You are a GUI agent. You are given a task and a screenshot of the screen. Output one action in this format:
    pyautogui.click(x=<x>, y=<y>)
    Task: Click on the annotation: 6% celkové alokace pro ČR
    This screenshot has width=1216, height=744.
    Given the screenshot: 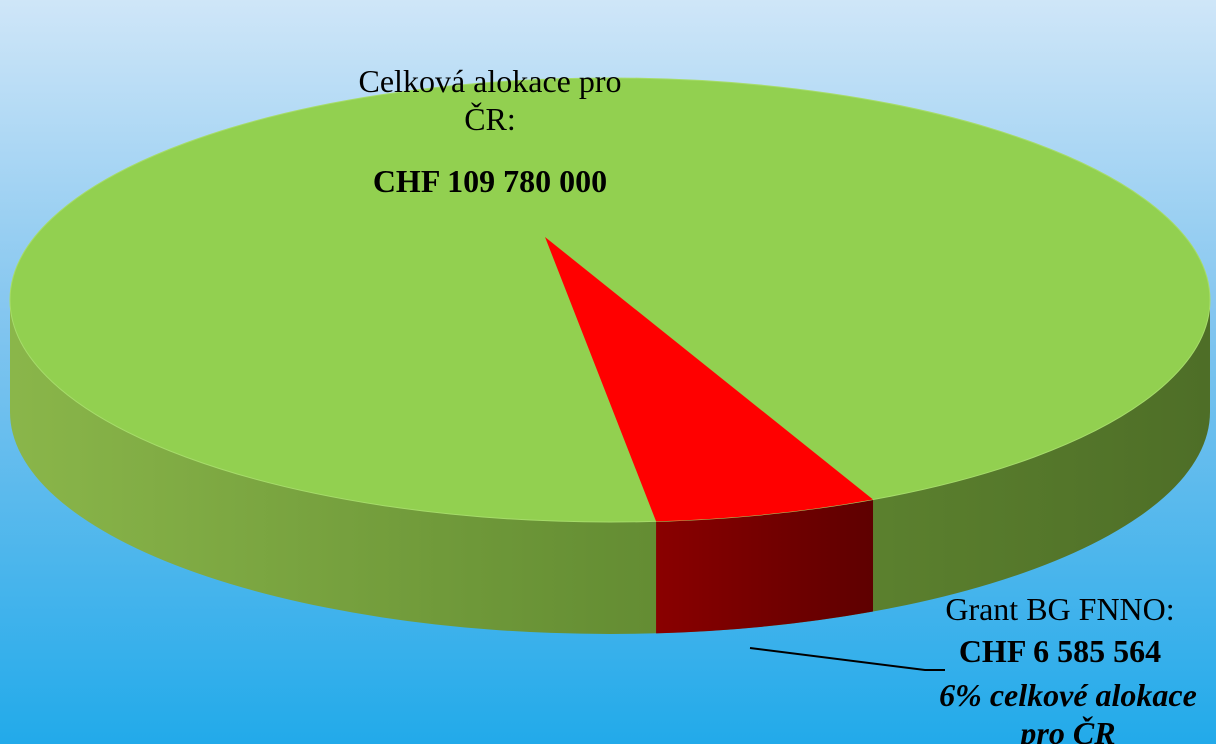 What is the action you would take?
    pyautogui.click(x=1068, y=710)
    